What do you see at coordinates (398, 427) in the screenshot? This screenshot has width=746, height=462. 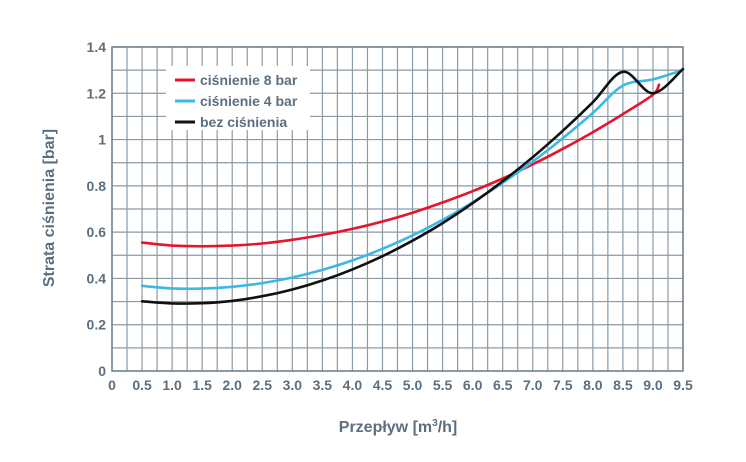 I see `x-axis-title: Przepływ [m3/h]` at bounding box center [398, 427].